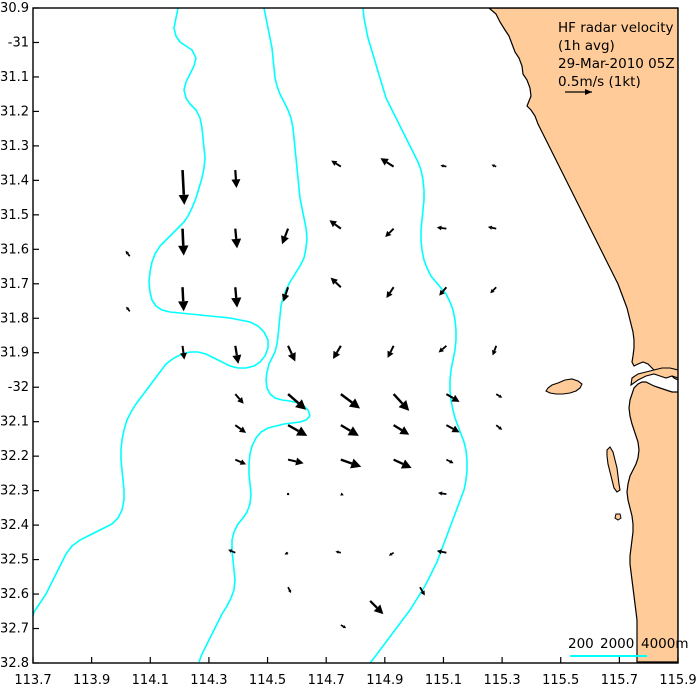  What do you see at coordinates (578, 92) in the screenshot?
I see `scale-arrow-icon` at bounding box center [578, 92].